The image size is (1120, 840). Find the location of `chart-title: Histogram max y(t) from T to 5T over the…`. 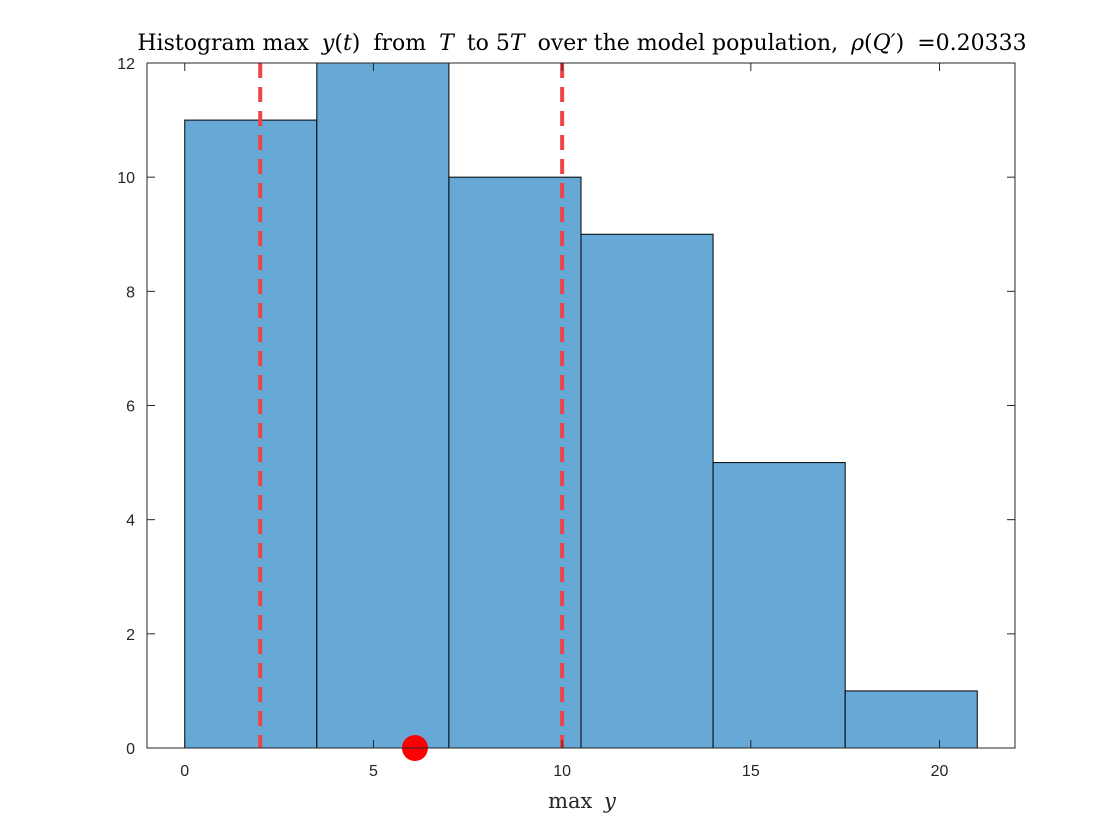

chart-title: Histogram max y(t) from T to 5T over the… is located at coordinates (581, 43).